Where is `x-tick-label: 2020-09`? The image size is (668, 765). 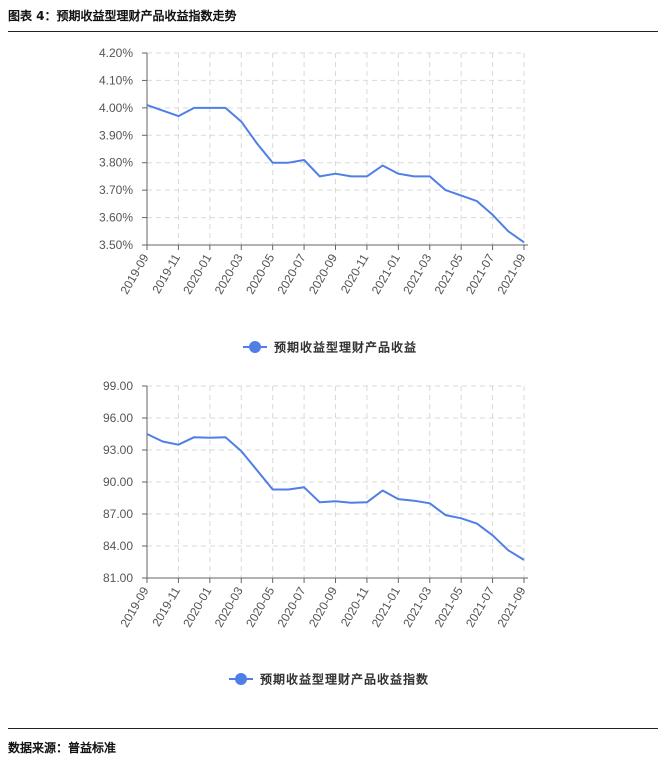
x-tick-label: 2020-09 is located at coordinates (323, 606).